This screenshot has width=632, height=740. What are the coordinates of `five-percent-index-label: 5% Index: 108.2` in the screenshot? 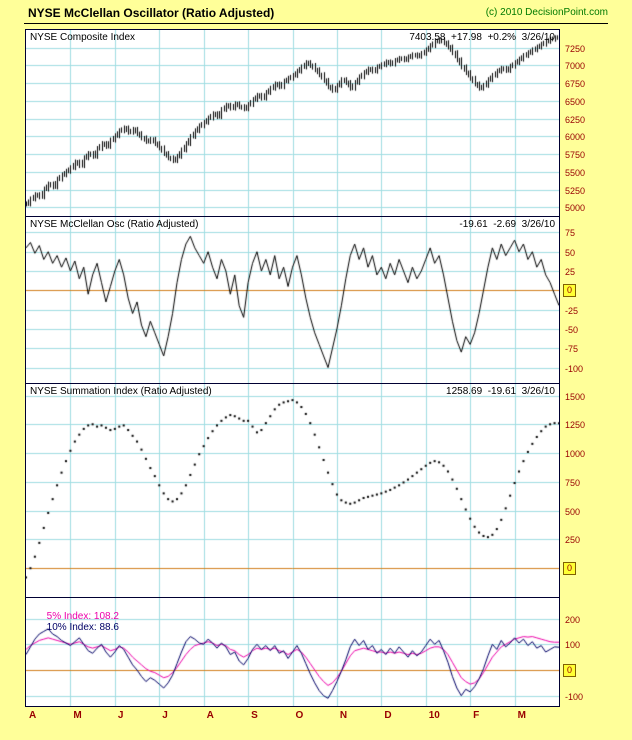 It's located at (82, 616).